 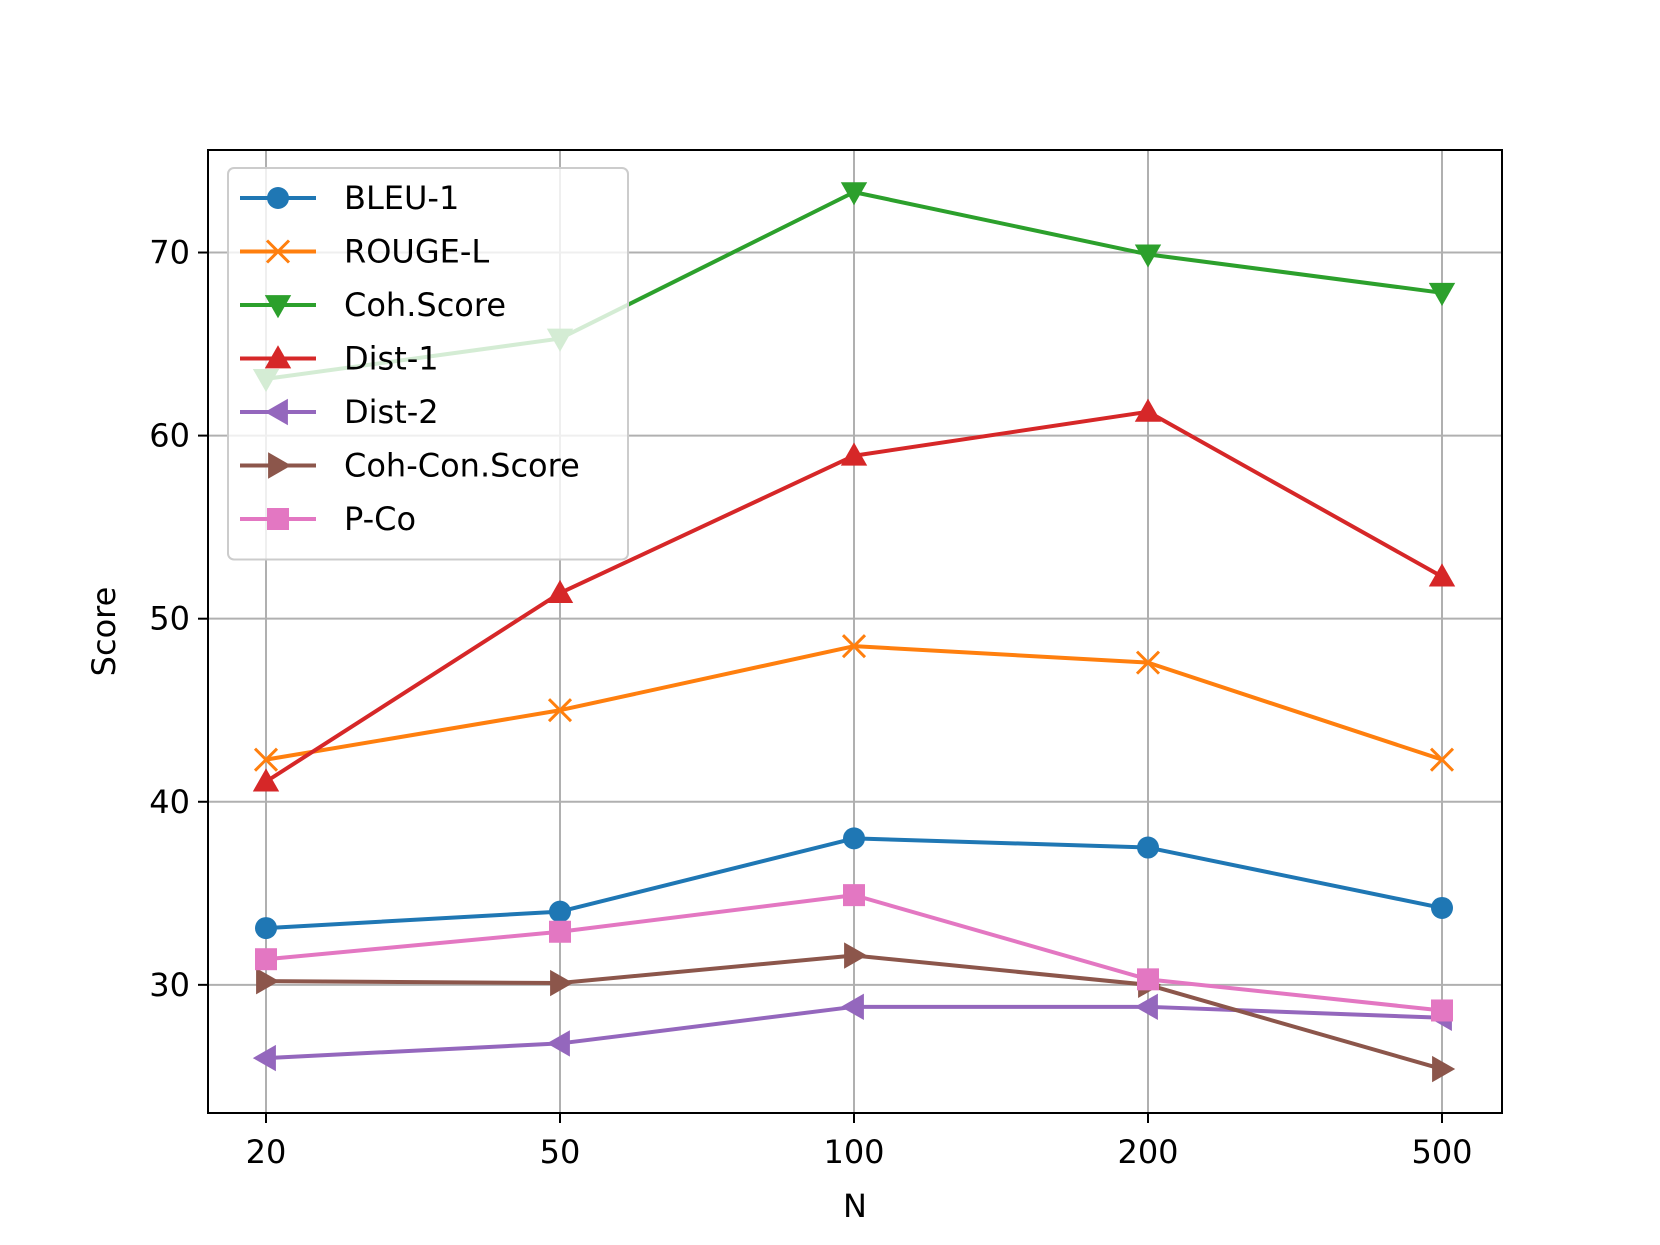 I want to click on legend-item: BLEU-1, so click(x=349, y=198).